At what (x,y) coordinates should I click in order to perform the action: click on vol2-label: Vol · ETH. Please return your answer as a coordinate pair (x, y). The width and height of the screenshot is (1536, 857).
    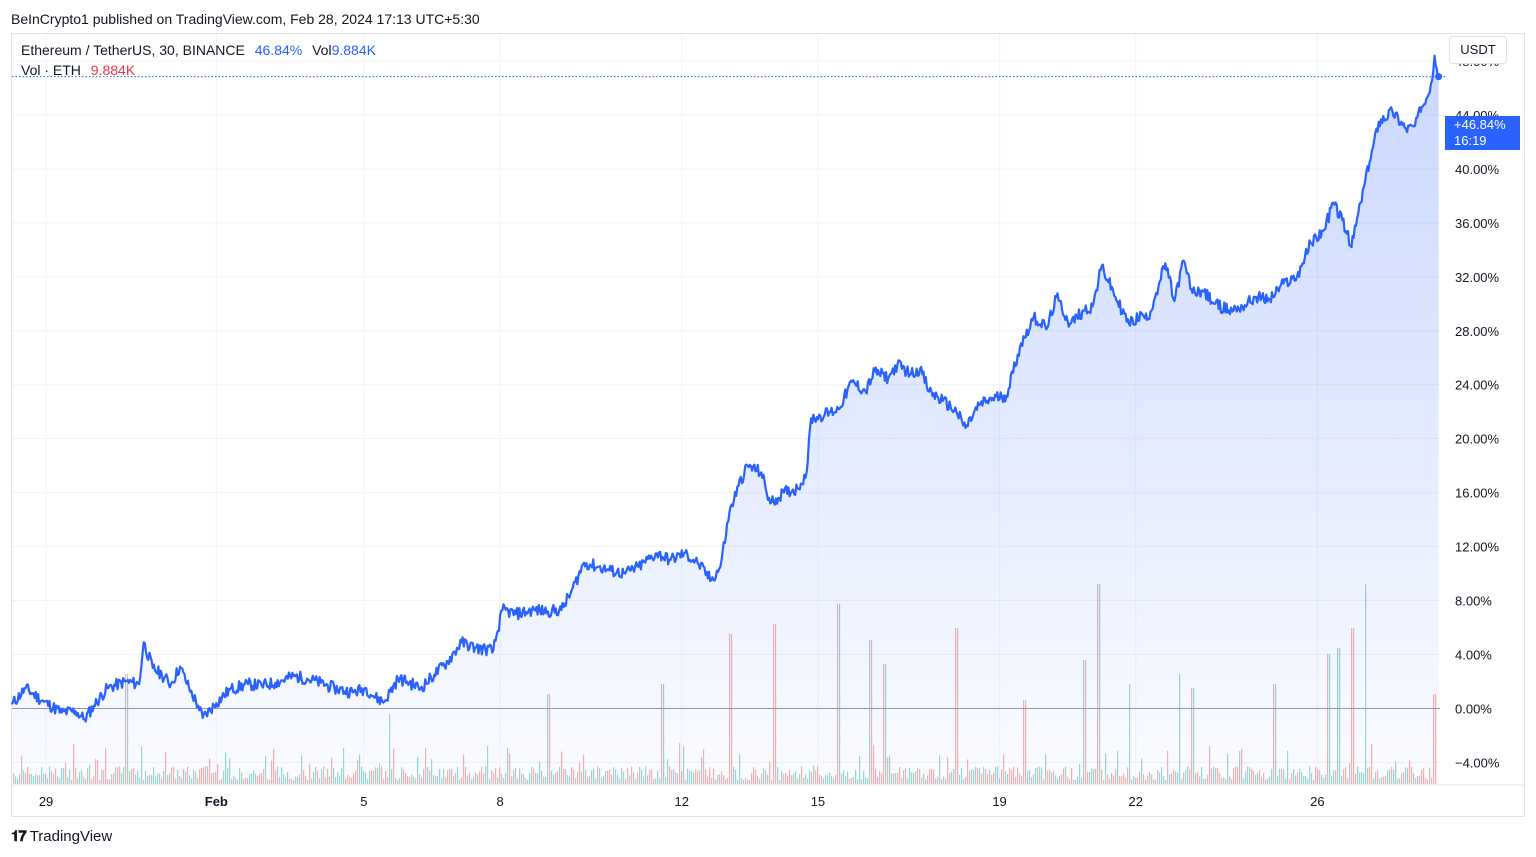
    Looking at the image, I should click on (51, 70).